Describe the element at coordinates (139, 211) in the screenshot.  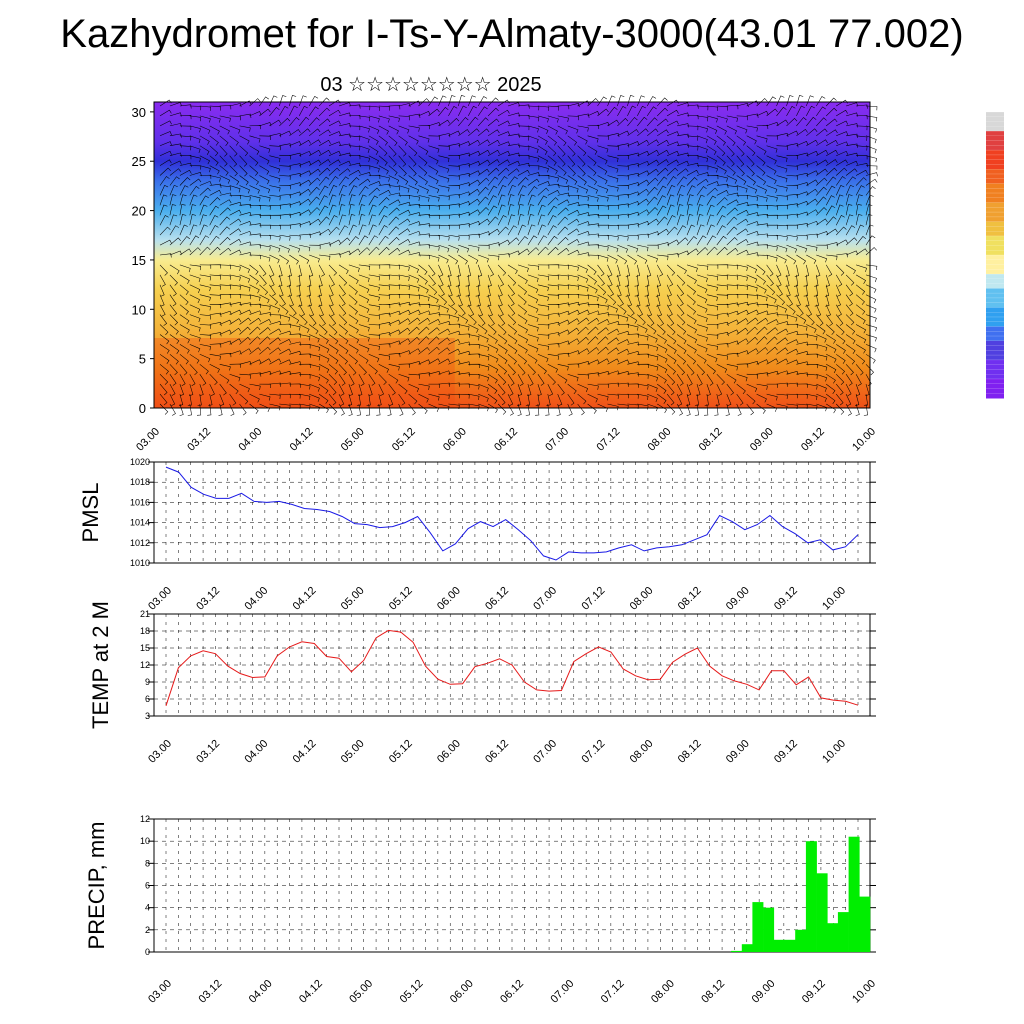
I see `y-tick-label: 20` at that location.